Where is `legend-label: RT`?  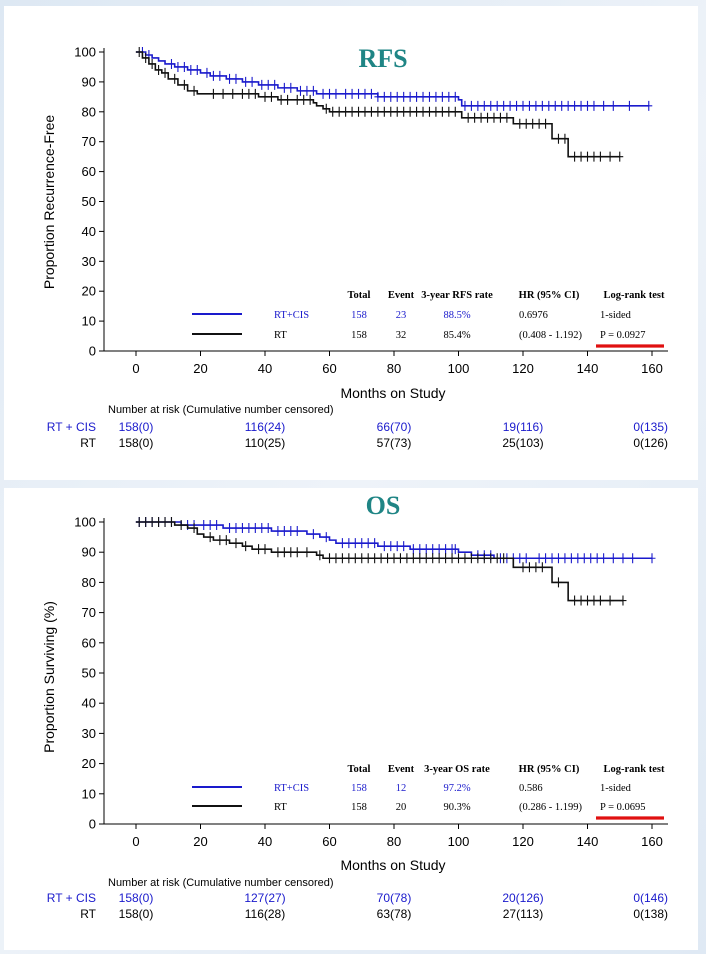
legend-label: RT is located at coordinates (280, 335).